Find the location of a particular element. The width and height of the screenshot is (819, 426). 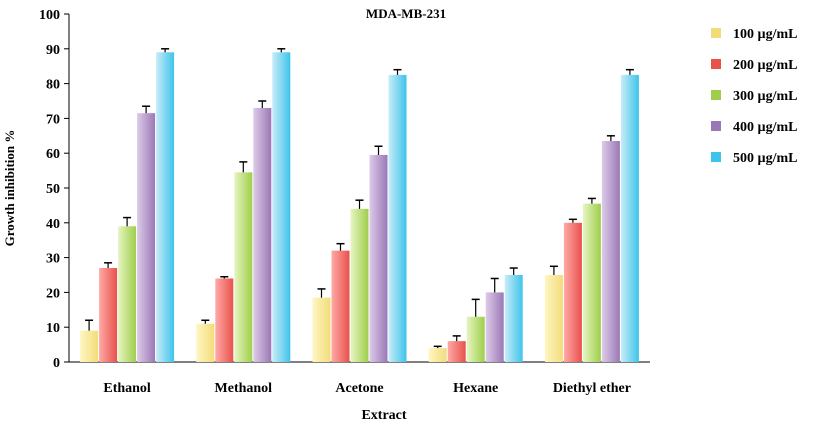

y-tick-label: 0 is located at coordinates (56, 363).